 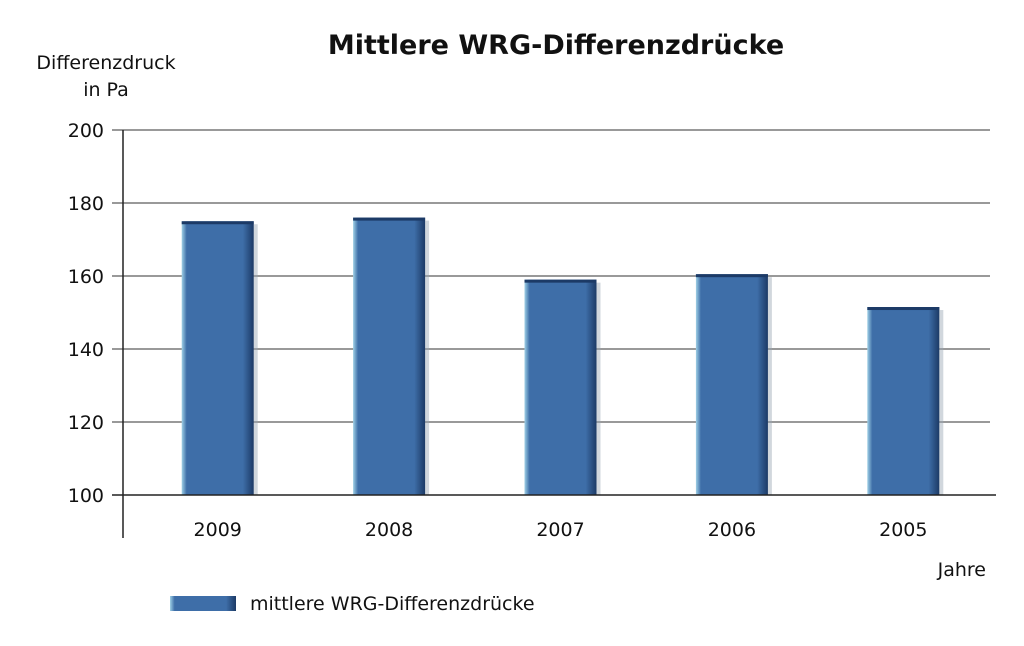 I want to click on x-tick-label: 2006, so click(x=732, y=530).